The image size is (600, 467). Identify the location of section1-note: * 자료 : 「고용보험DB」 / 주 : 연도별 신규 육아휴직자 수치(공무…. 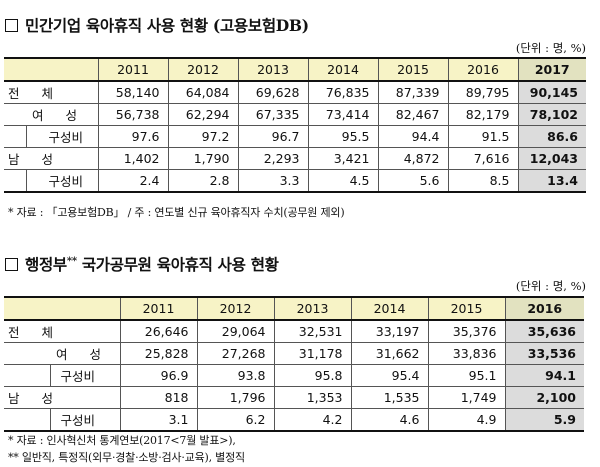
(176, 212).